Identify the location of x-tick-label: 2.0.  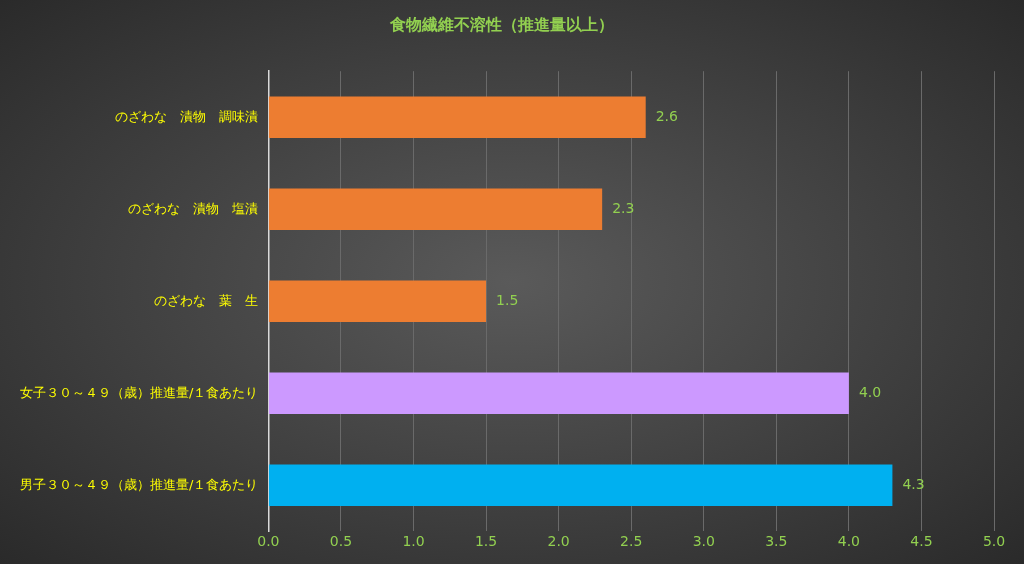
(558, 541).